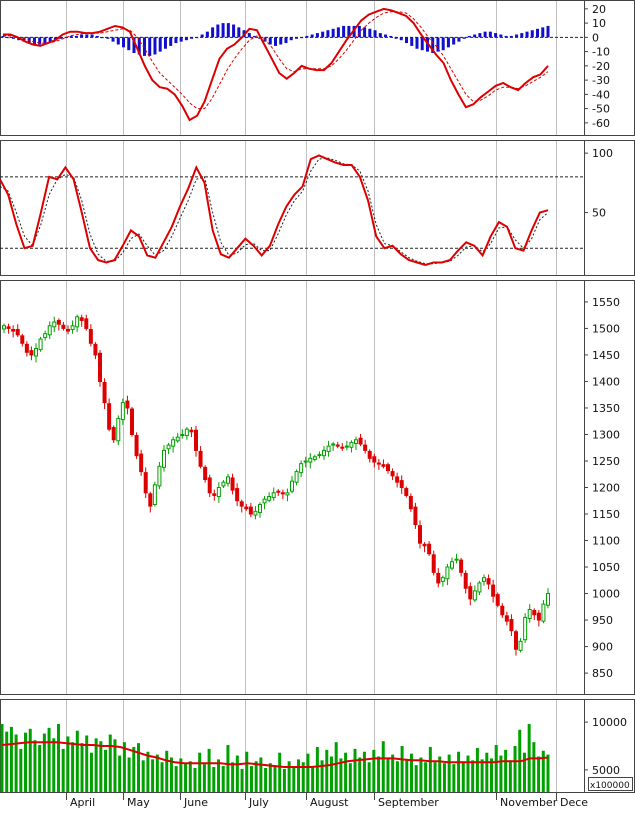 The width and height of the screenshot is (635, 815). What do you see at coordinates (574, 802) in the screenshot?
I see `month-label: Dece` at bounding box center [574, 802].